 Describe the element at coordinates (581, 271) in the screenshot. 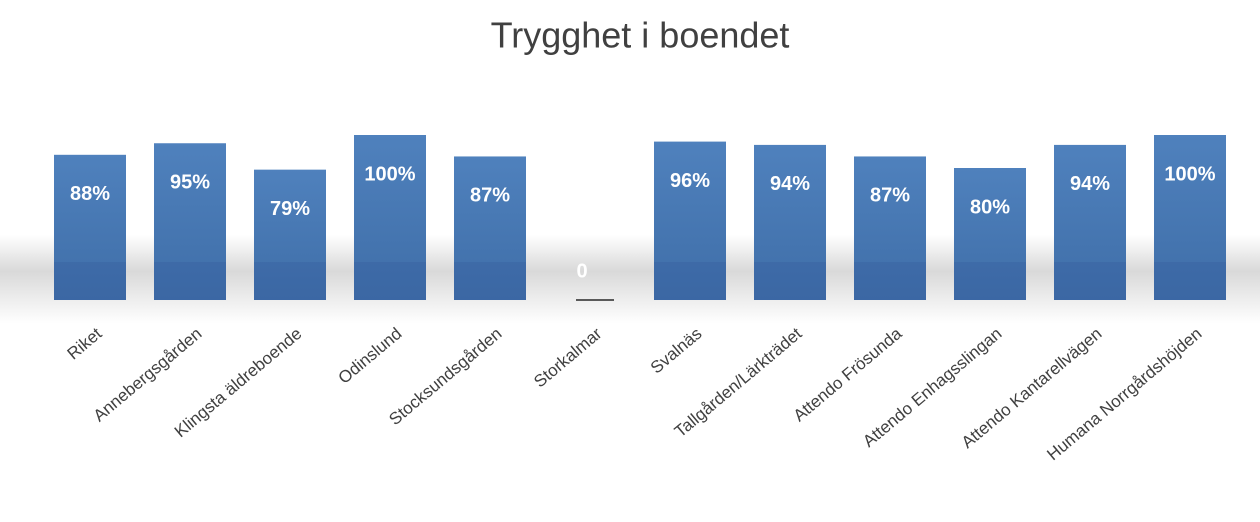

I see `value-label: 0` at that location.